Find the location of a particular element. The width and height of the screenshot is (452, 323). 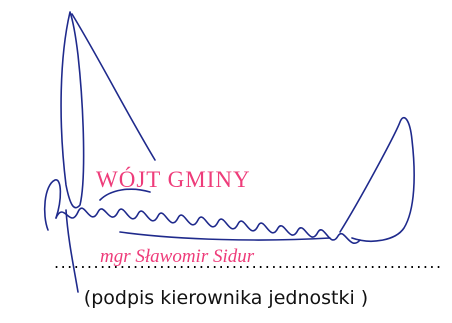

stamp-name: mgr Sławomir Sidur is located at coordinates (177, 256).